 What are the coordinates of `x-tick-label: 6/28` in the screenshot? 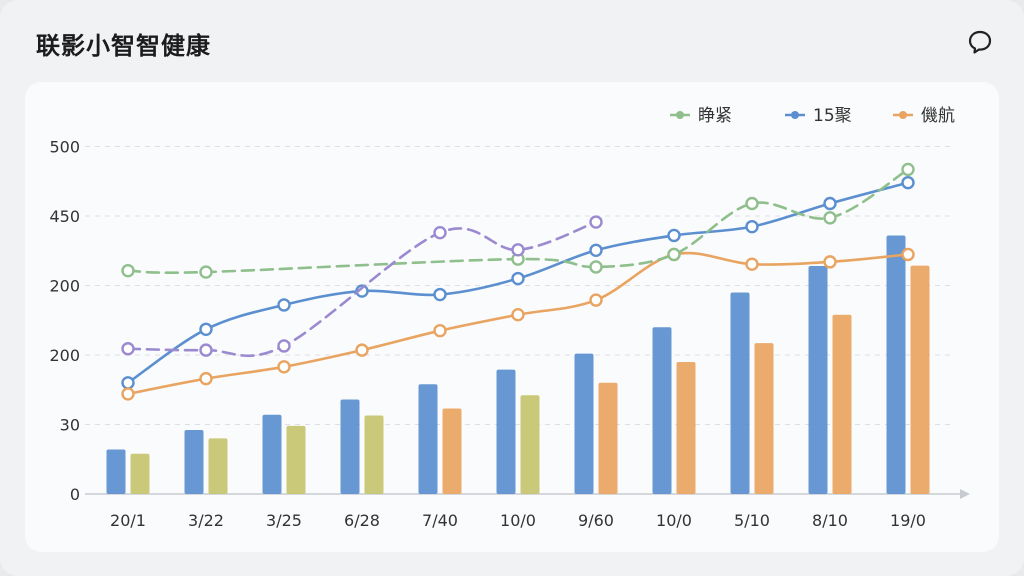 It's located at (362, 520).